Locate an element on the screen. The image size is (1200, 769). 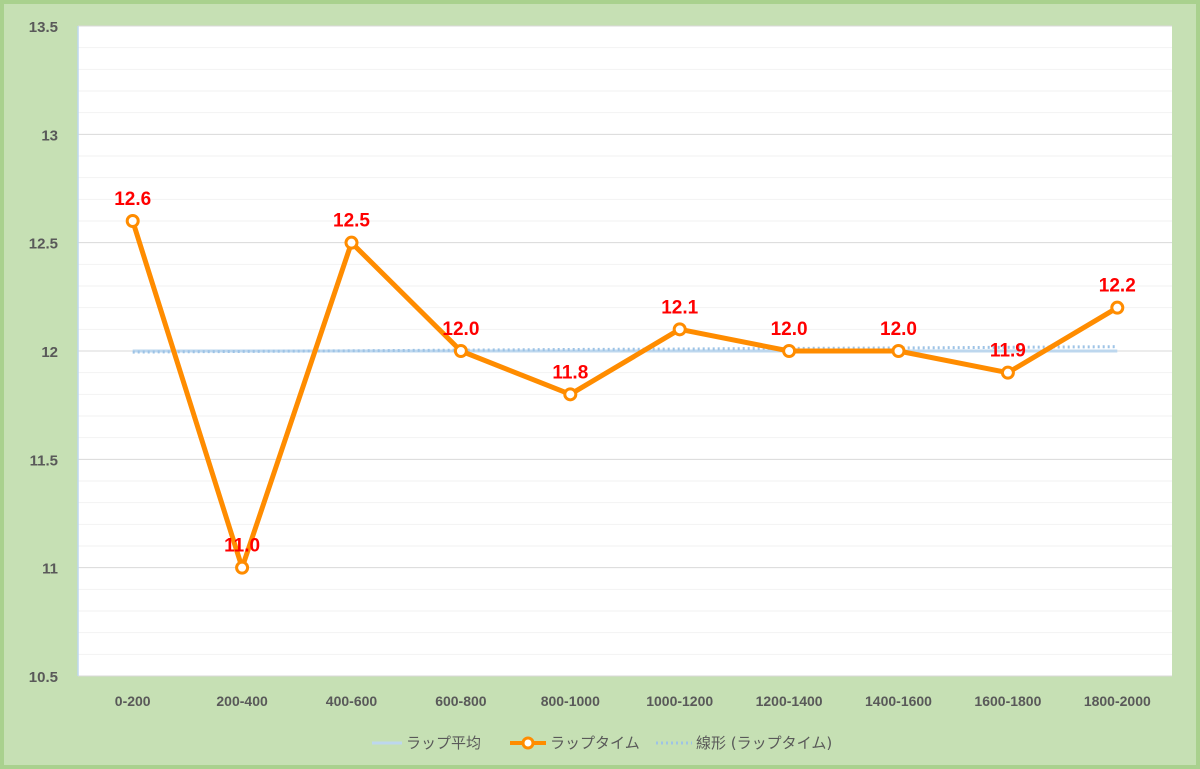
y-tick-label: 12 is located at coordinates (49, 352).